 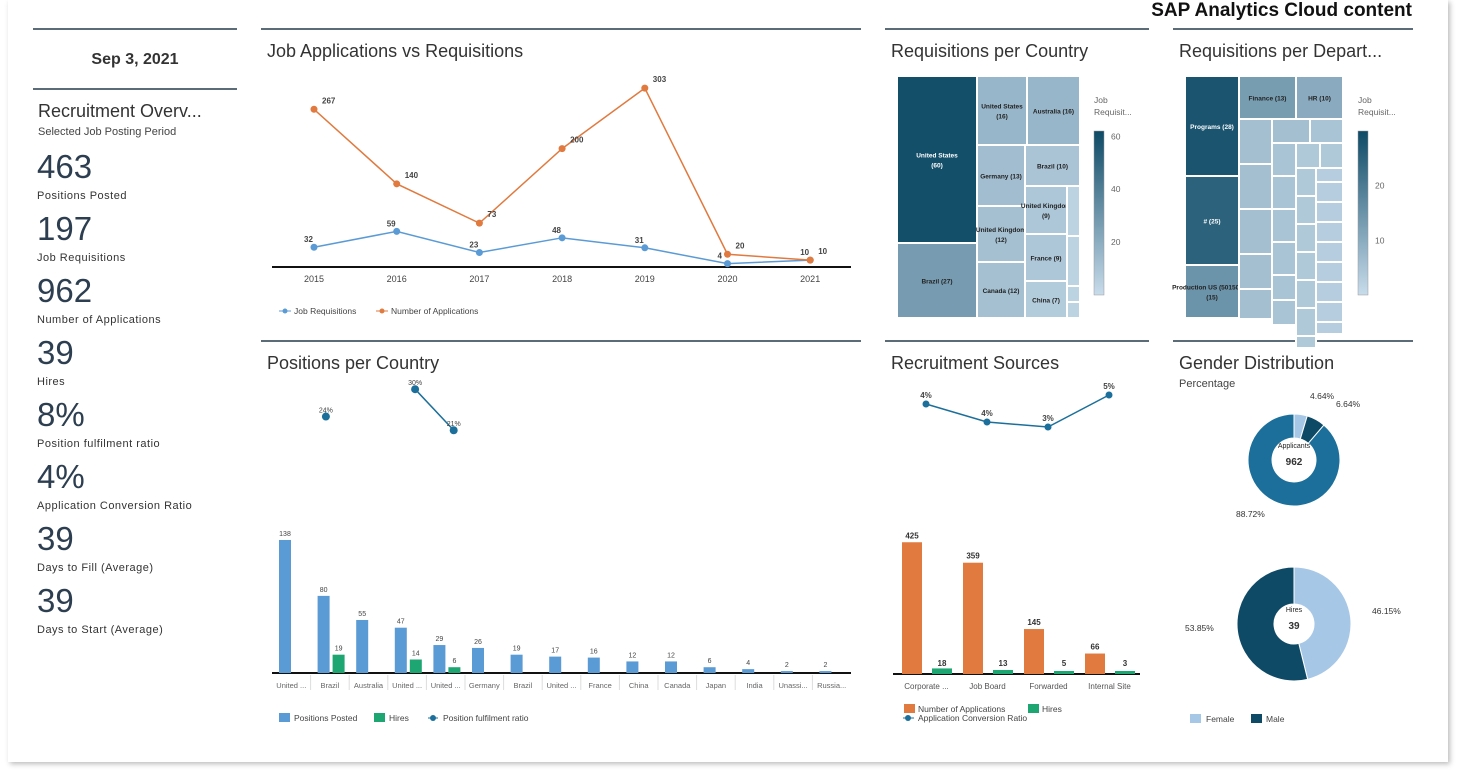 I want to click on tile-label: Programs (28), so click(x=1212, y=127).